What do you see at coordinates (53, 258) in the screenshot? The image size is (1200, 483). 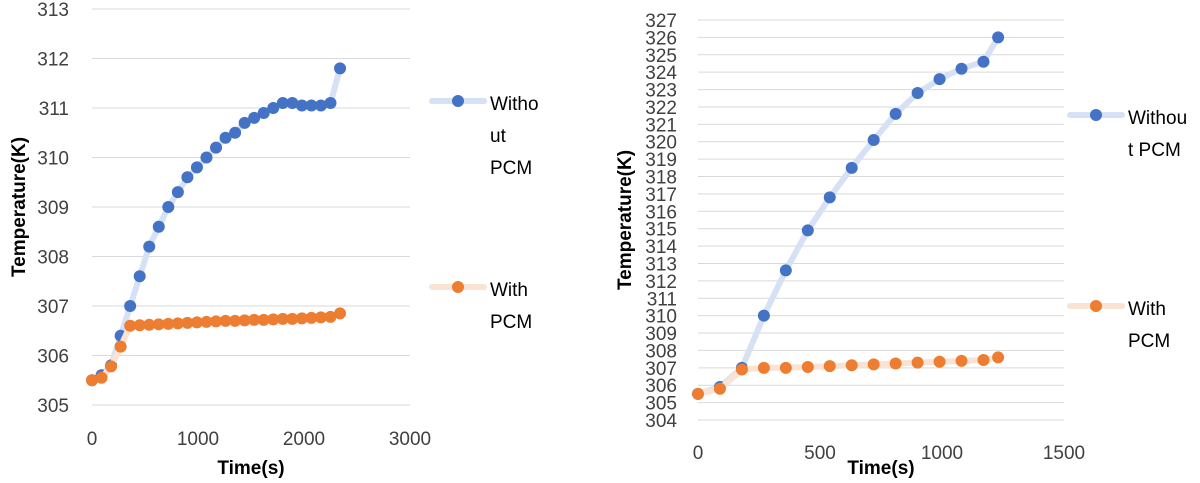 I see `y-tick-label: 308` at bounding box center [53, 258].